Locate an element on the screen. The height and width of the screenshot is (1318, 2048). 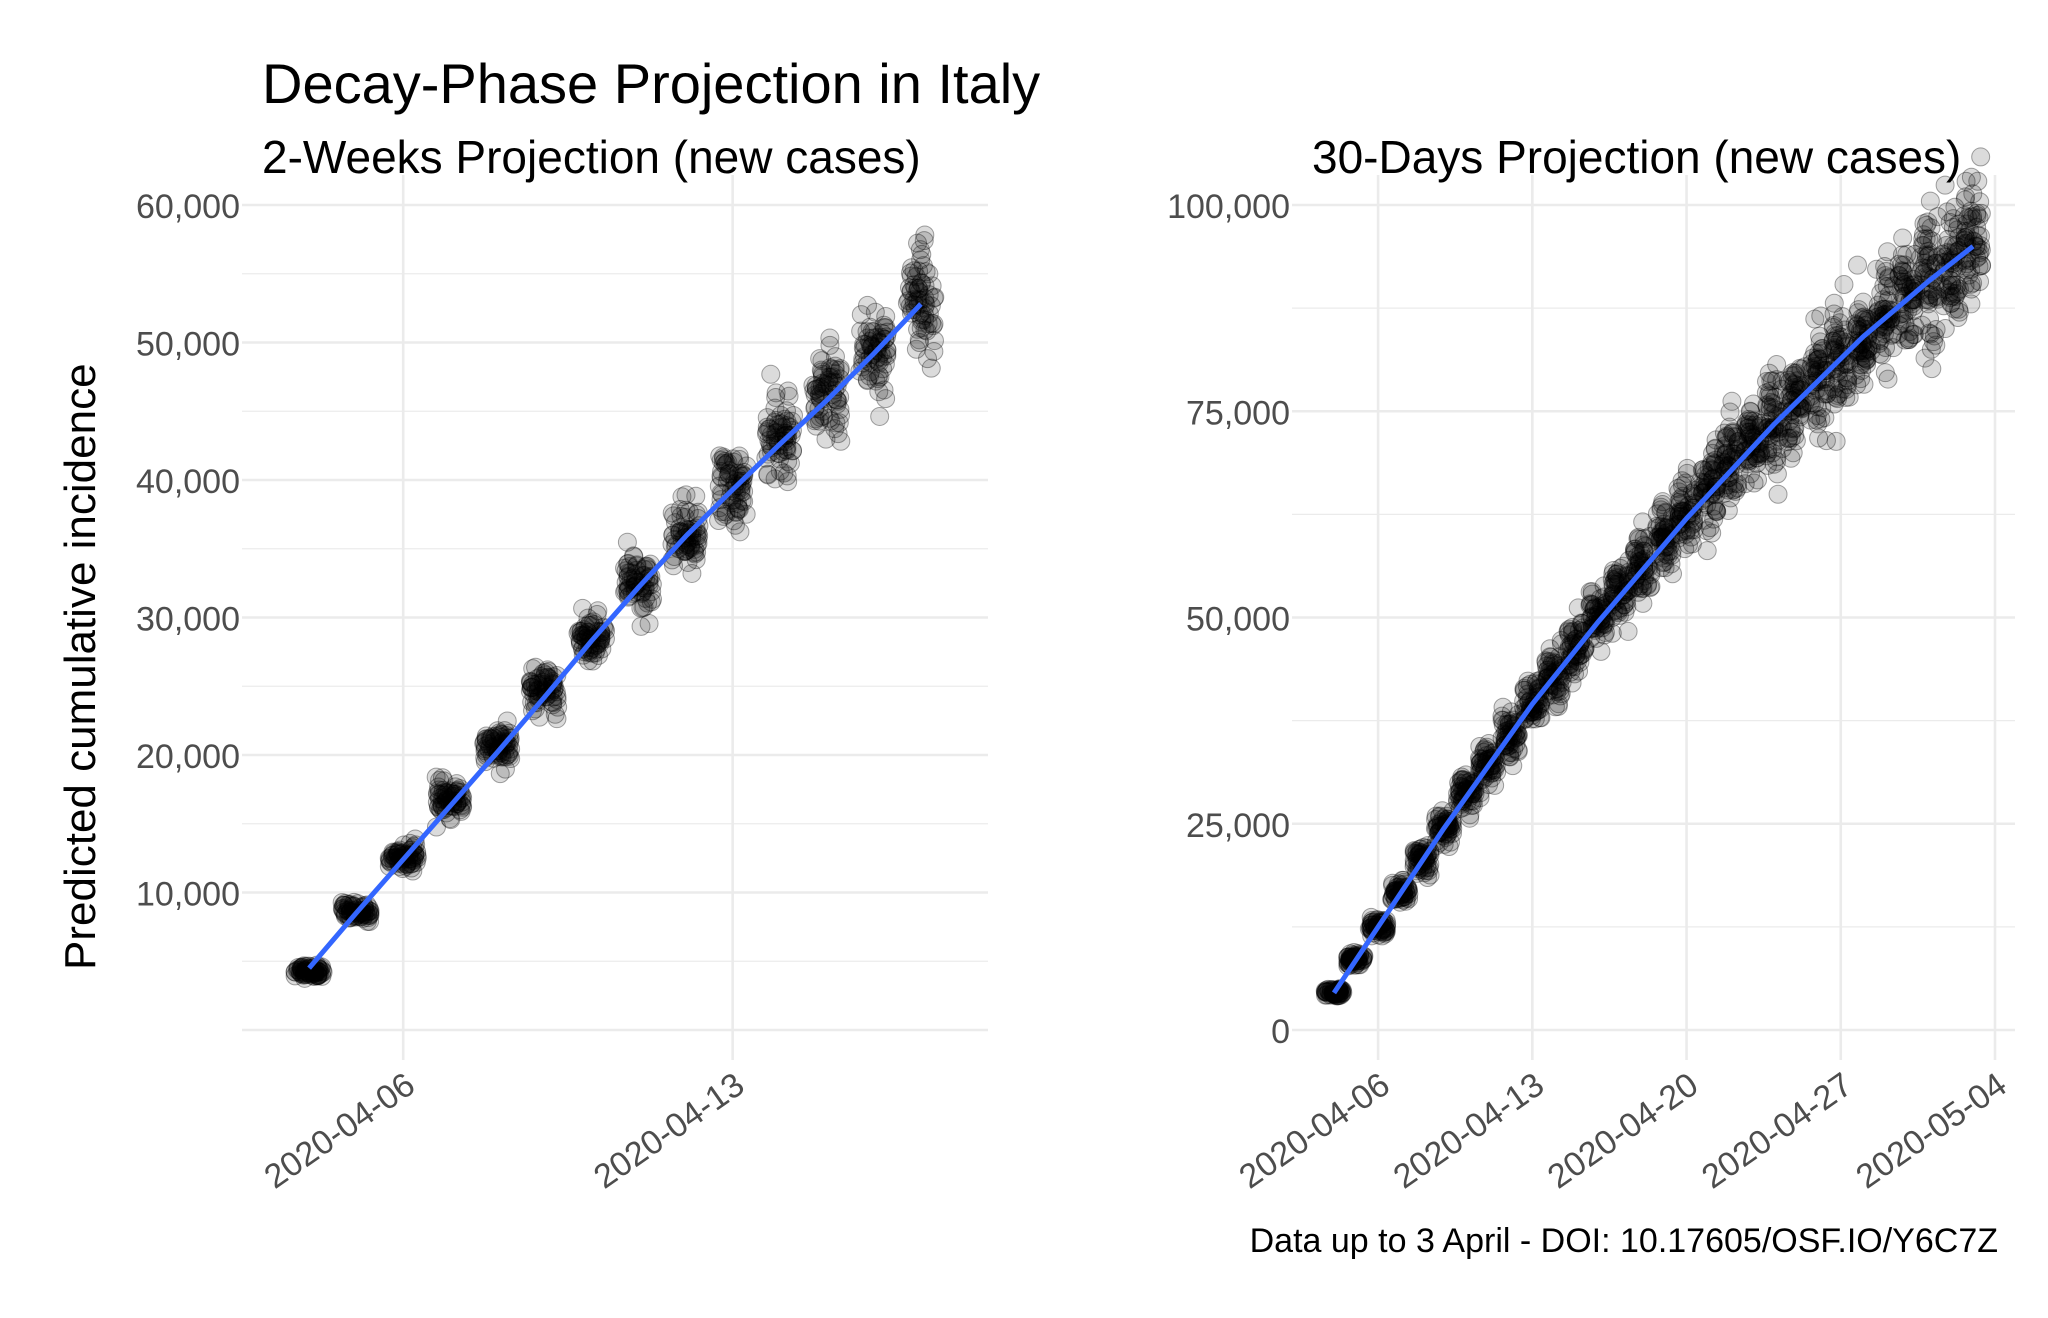
y-tick-label: 100,000 is located at coordinates (1228, 207).